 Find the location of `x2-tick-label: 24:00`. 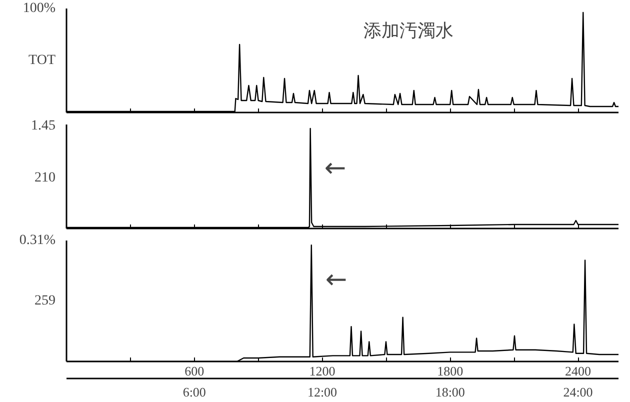

x2-tick-label: 24:00 is located at coordinates (578, 392).